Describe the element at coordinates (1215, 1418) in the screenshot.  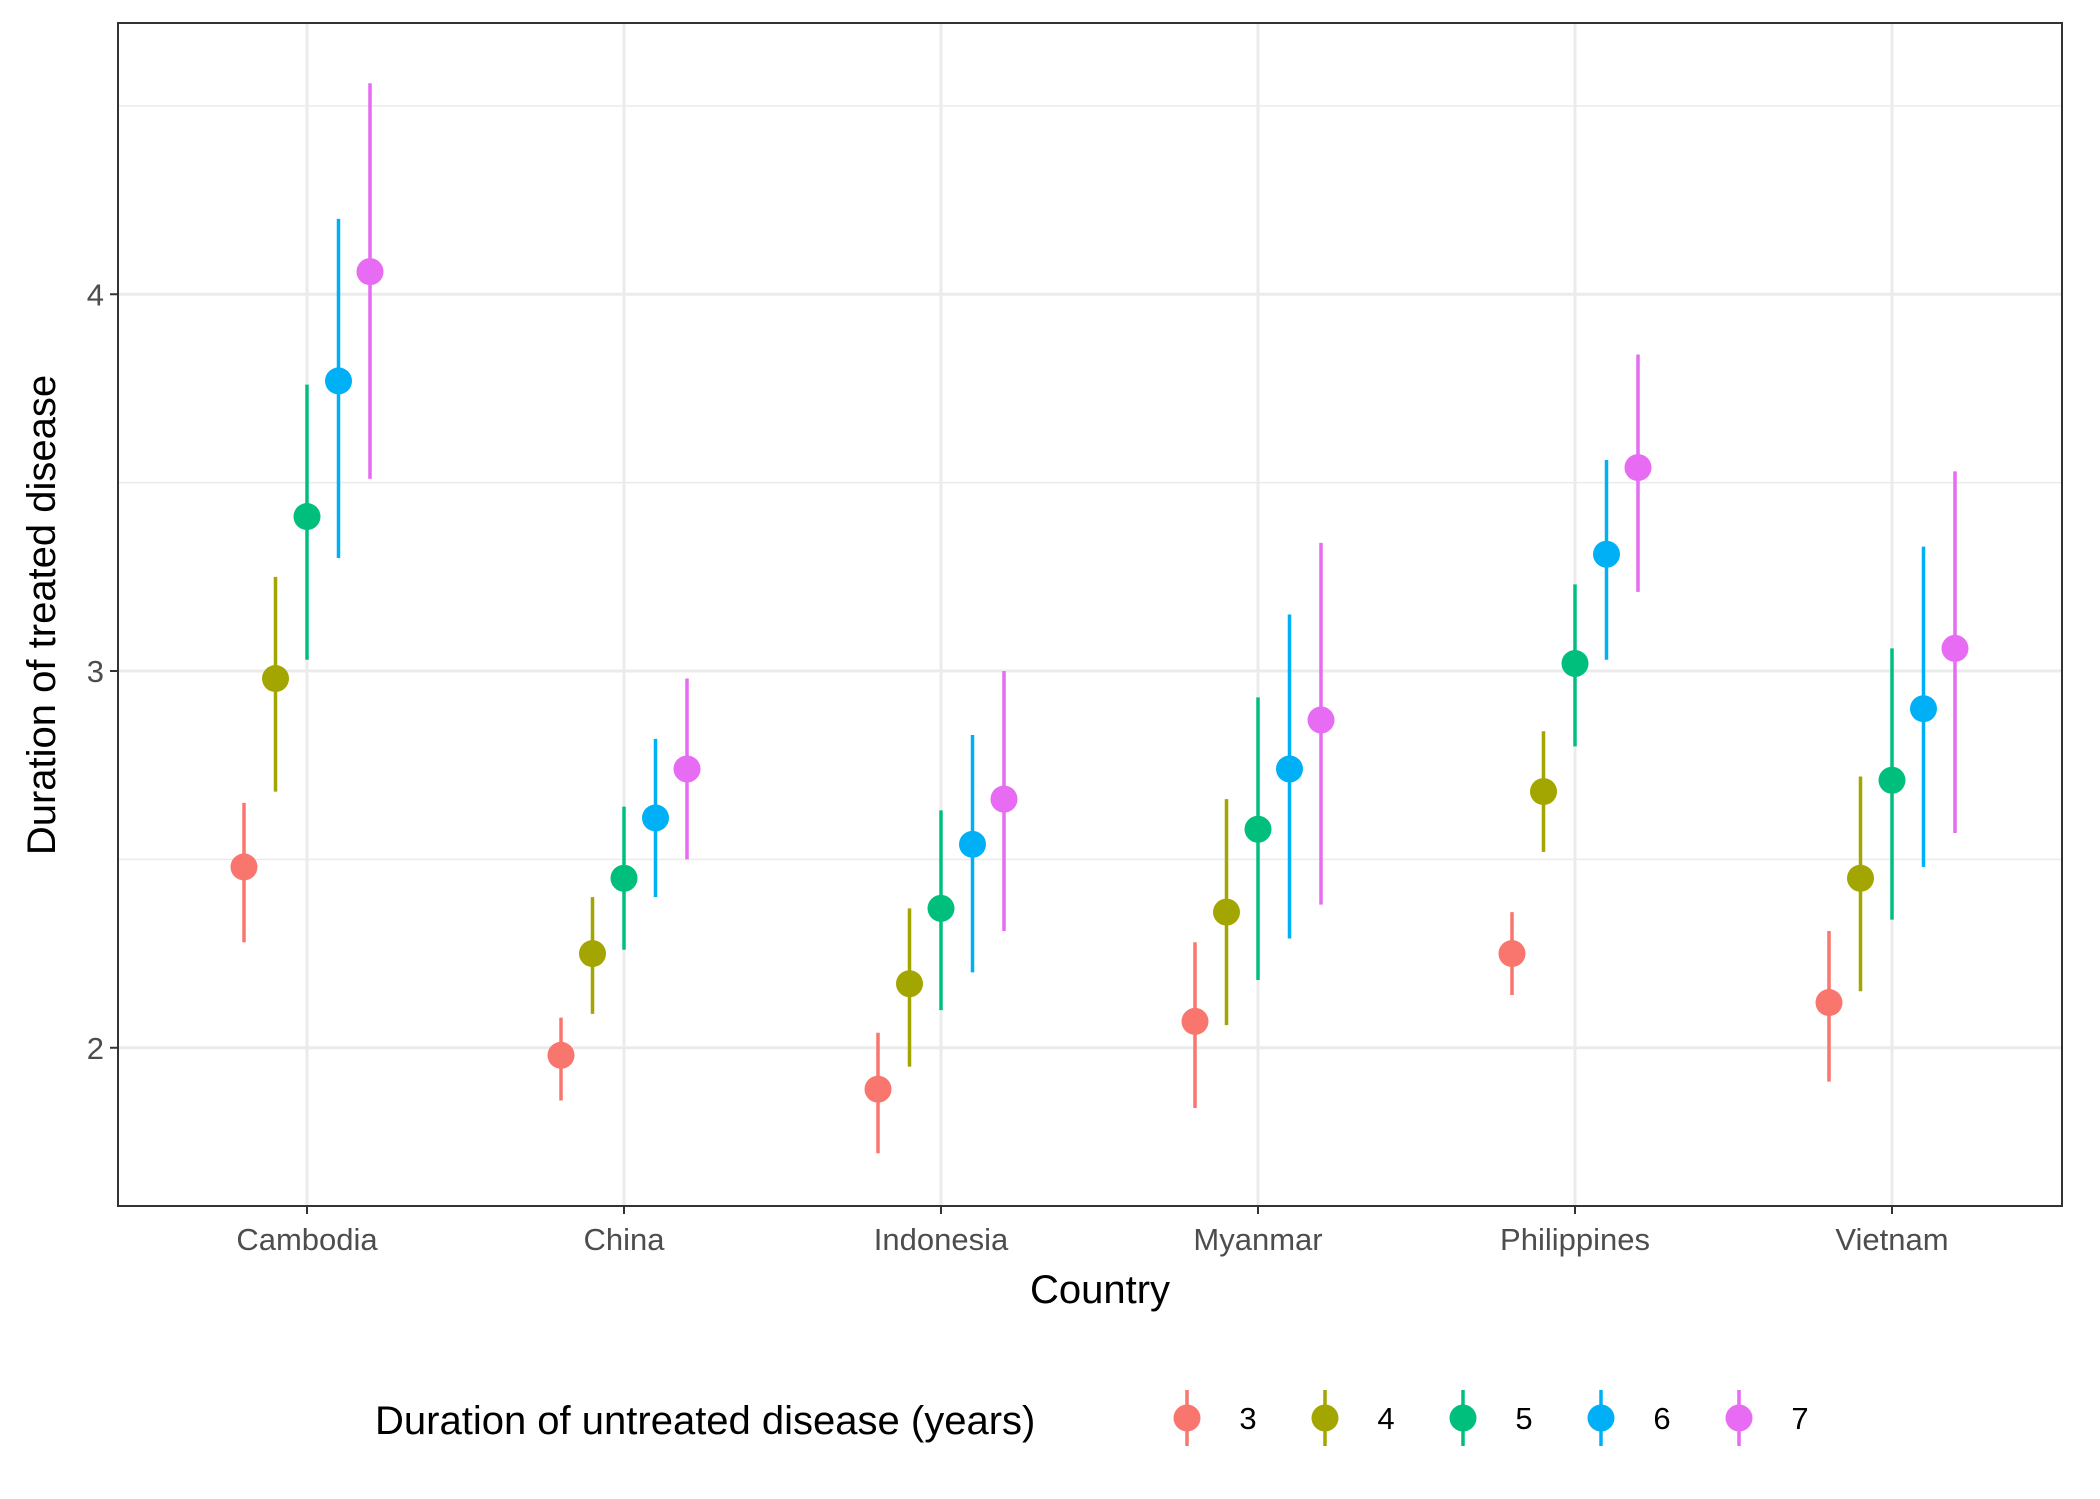
I see `legend-key-3: 3` at that location.